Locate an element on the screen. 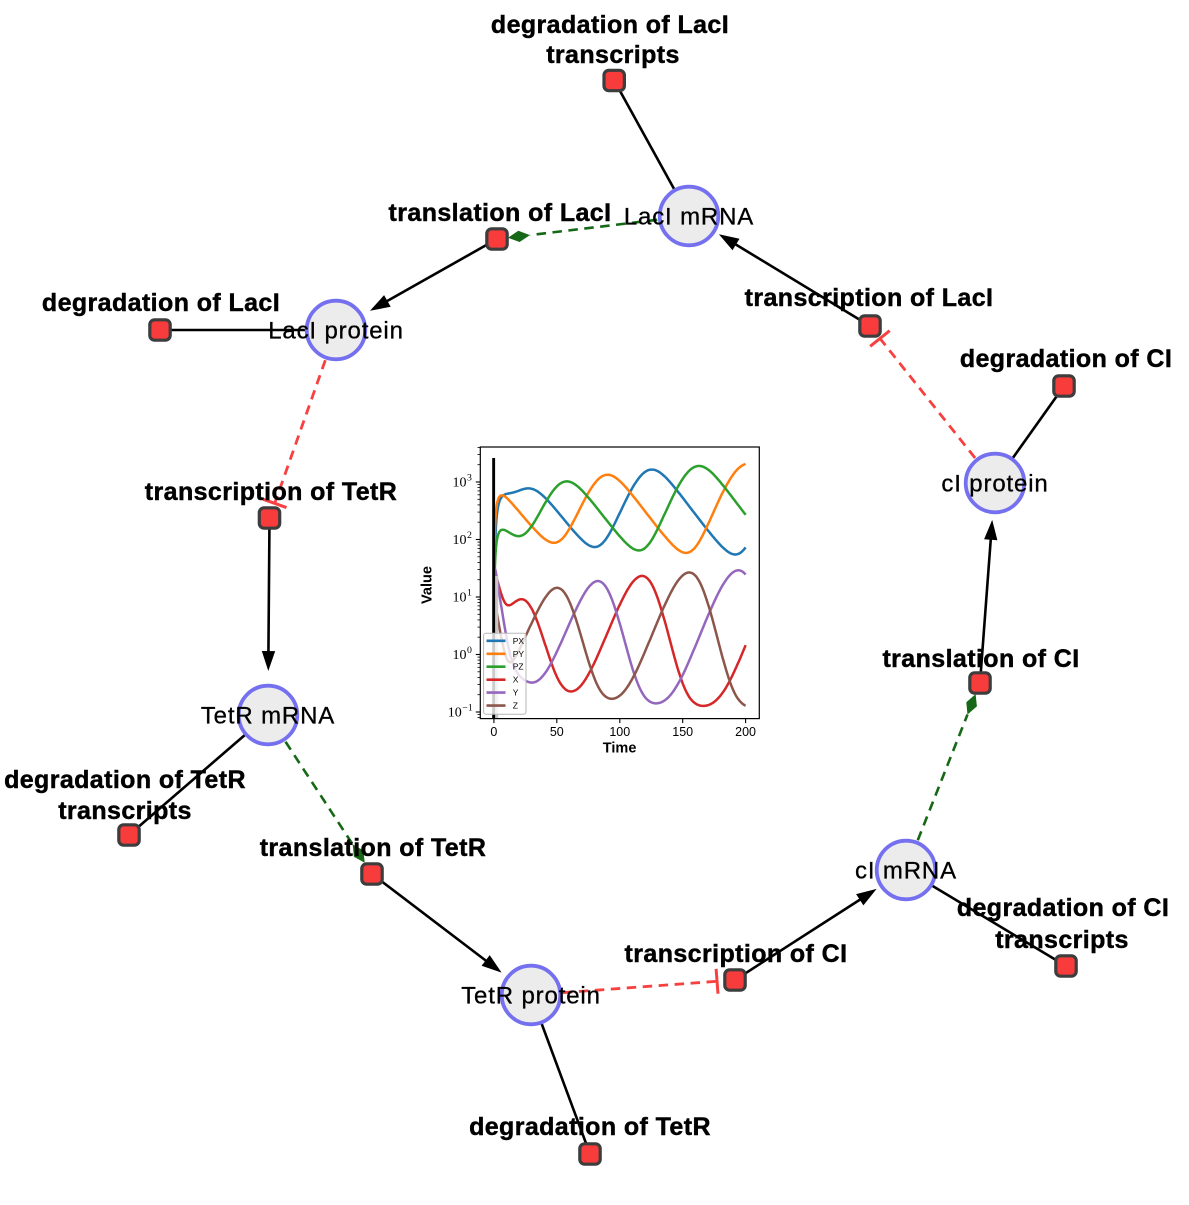  svg-text: cI protein is located at coordinates (994, 484).